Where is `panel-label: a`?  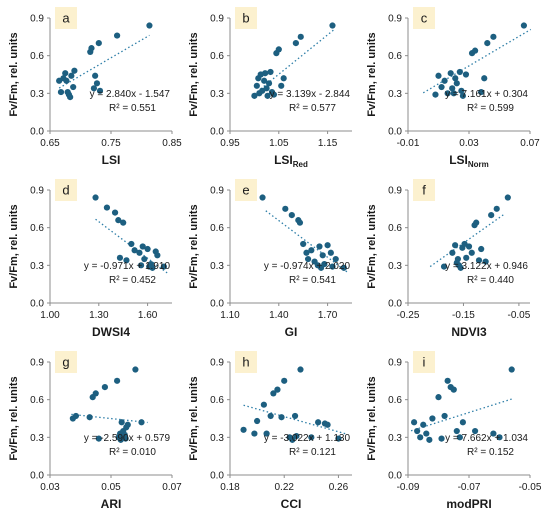 panel-label: a is located at coordinates (66, 18).